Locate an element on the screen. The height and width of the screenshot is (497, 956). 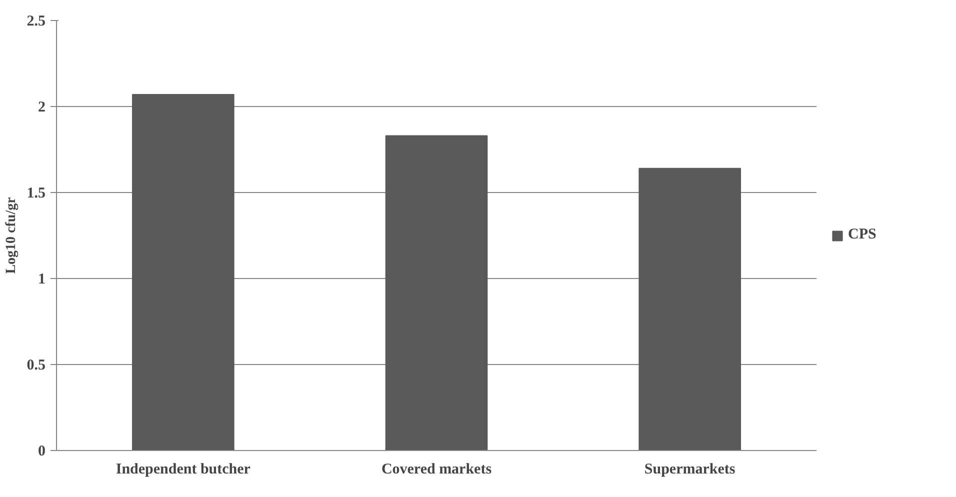
y-tick-label: 0 is located at coordinates (42, 452).